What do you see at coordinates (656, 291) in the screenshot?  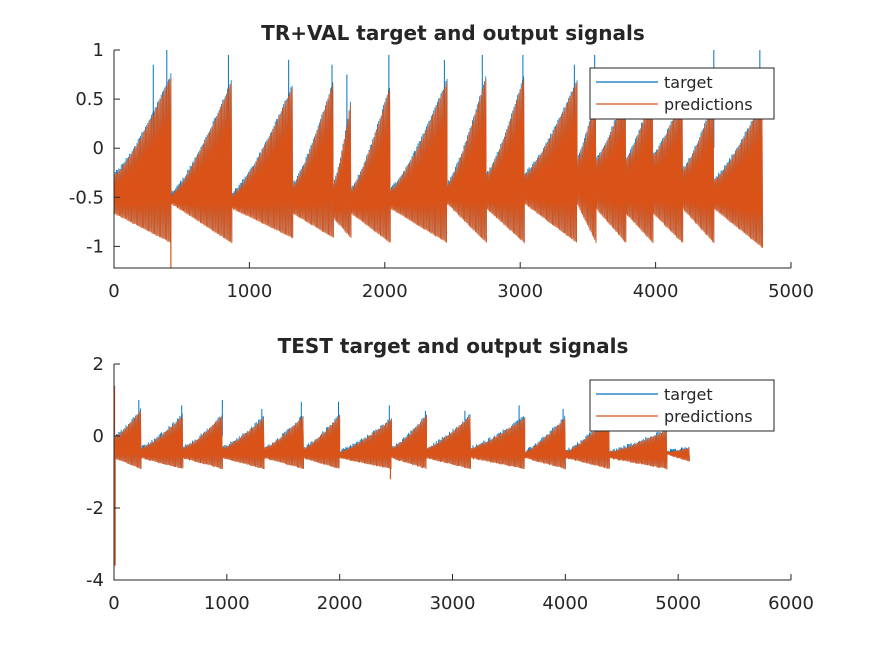 I see `trval-x-tick-label: 4000` at bounding box center [656, 291].